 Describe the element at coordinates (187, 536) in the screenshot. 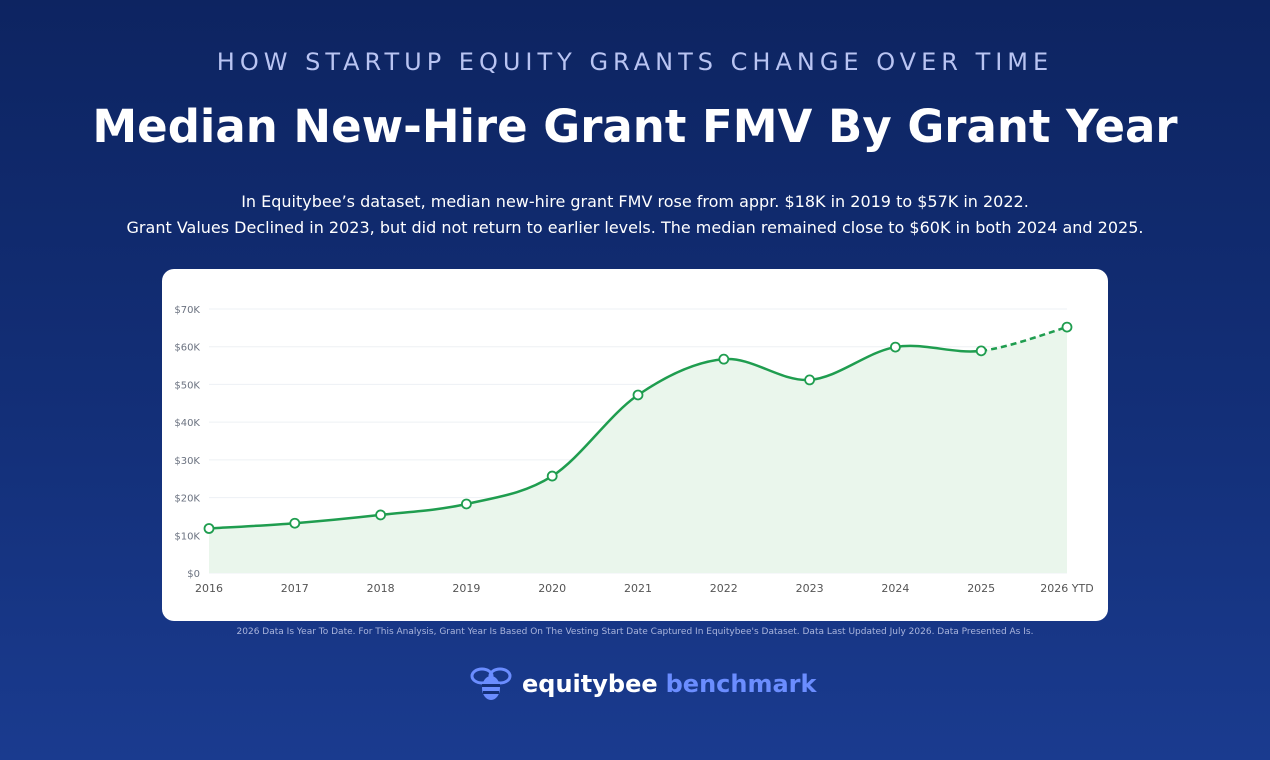

I see `y-tick-label: $10K` at that location.